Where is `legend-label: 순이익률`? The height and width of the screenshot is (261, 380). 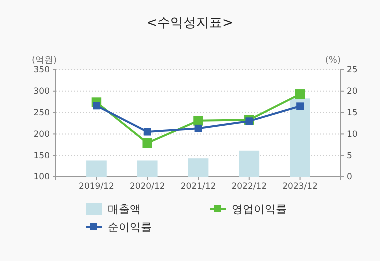
legend-label: 순이익률 is located at coordinates (130, 227).